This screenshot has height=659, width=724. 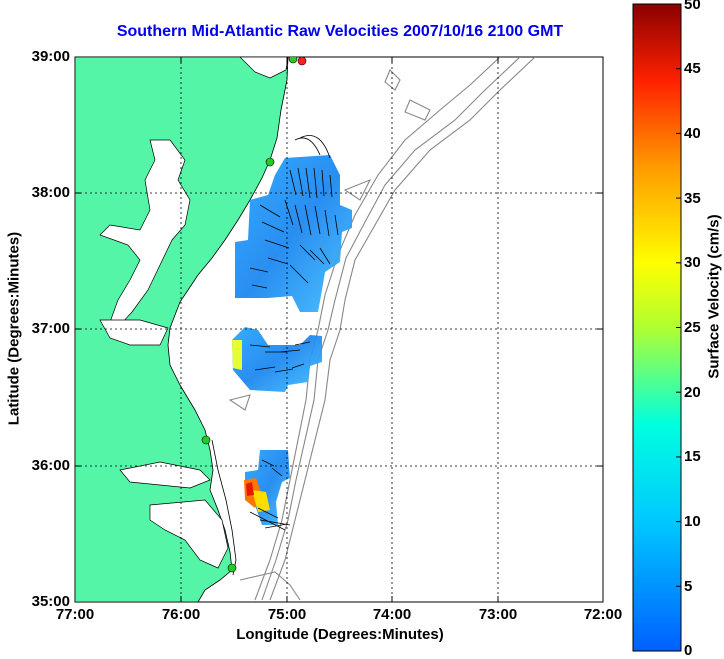 I want to click on lat-tick-label: 35:00, so click(x=50, y=601).